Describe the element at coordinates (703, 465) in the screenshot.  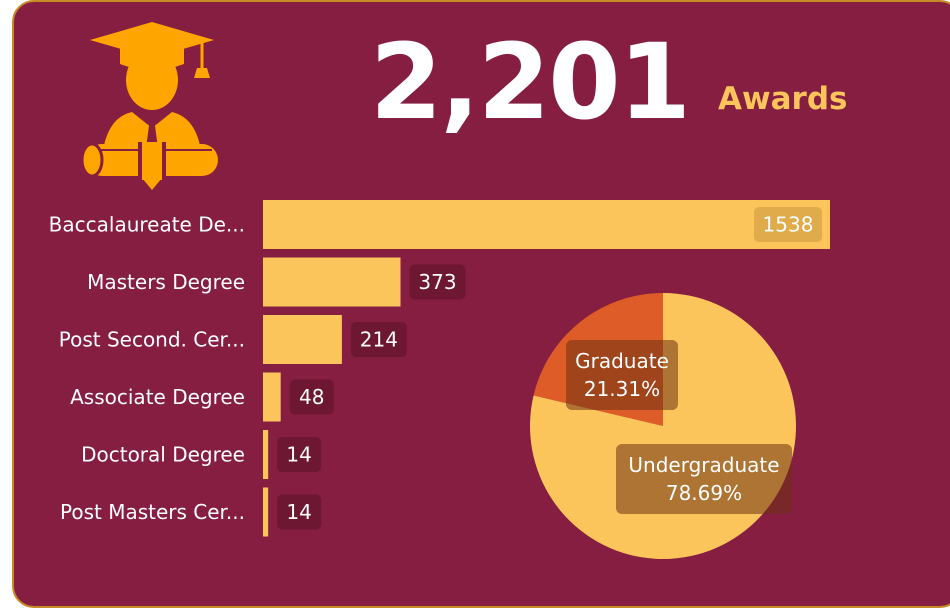
I see `pie-slice-name: Undergraduate` at that location.